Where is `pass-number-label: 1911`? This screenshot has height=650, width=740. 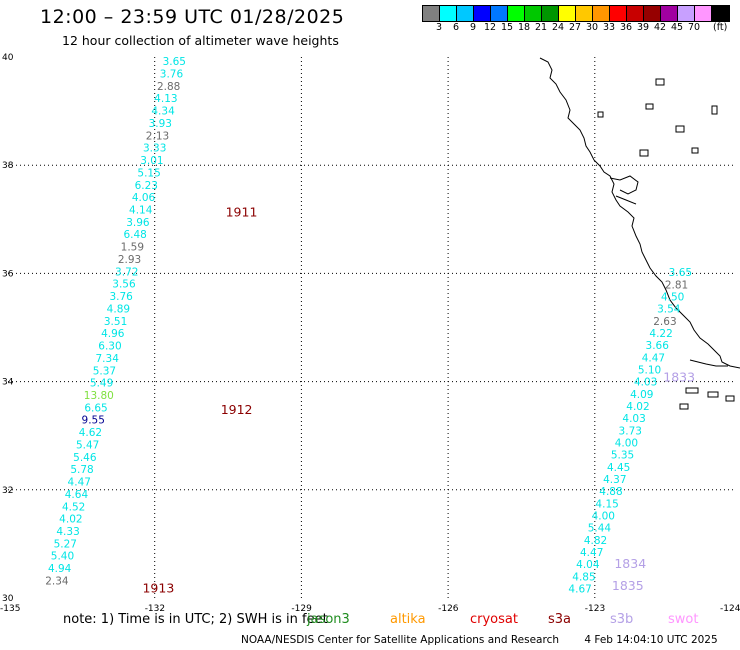 pass-number-label: 1911 is located at coordinates (242, 212).